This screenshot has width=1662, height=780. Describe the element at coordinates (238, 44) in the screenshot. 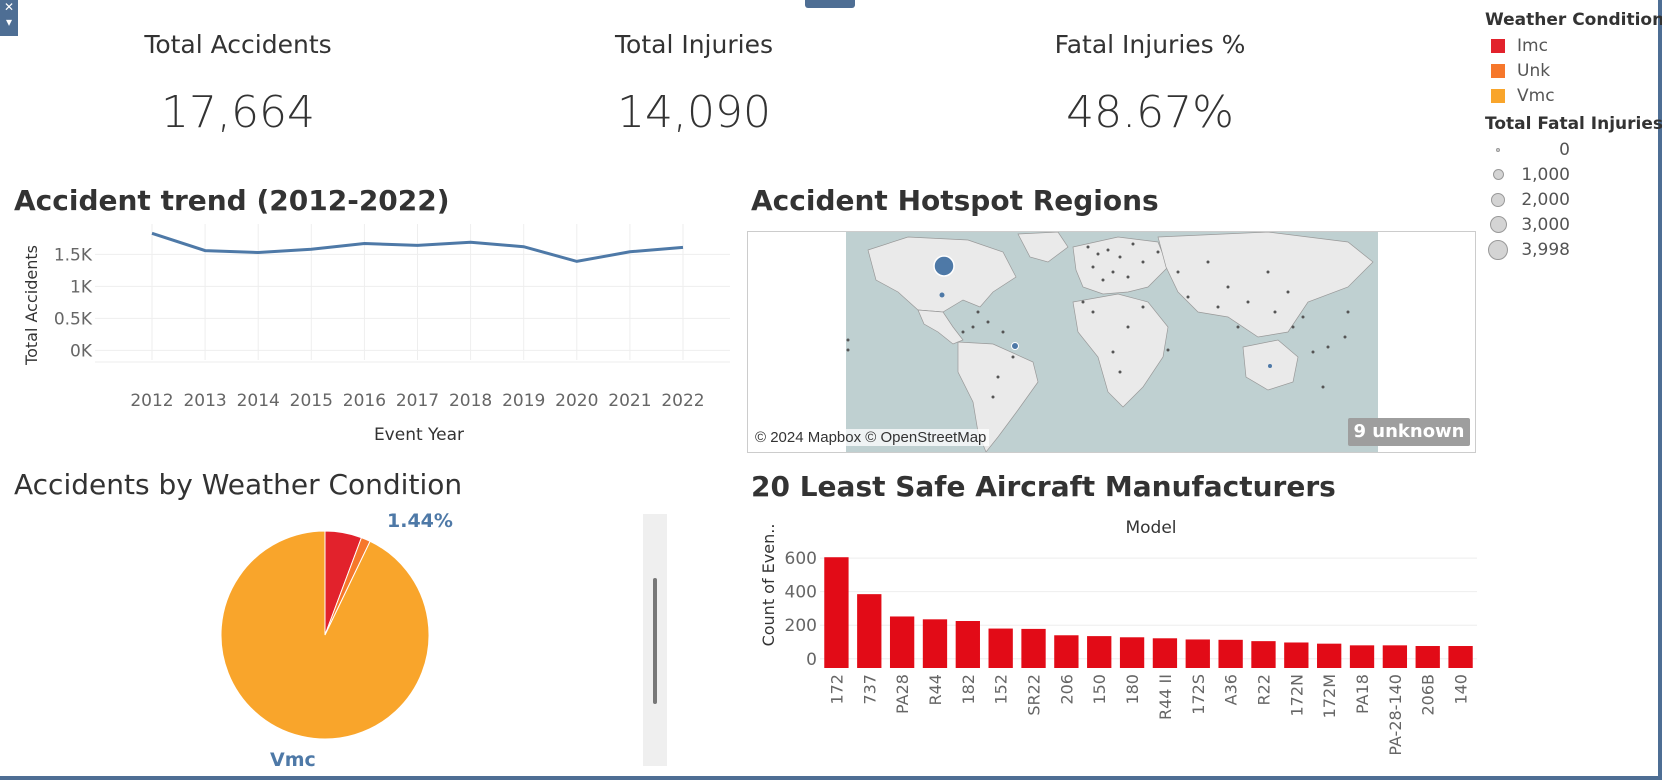

I see `kpi-title: Total Accidents` at that location.